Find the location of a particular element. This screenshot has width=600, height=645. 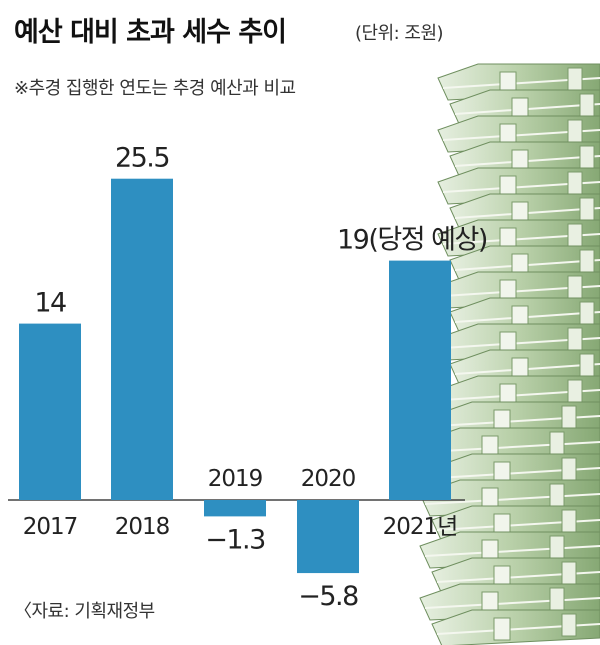

source-note: 〈자료: 기획재정부 is located at coordinates (84, 611).